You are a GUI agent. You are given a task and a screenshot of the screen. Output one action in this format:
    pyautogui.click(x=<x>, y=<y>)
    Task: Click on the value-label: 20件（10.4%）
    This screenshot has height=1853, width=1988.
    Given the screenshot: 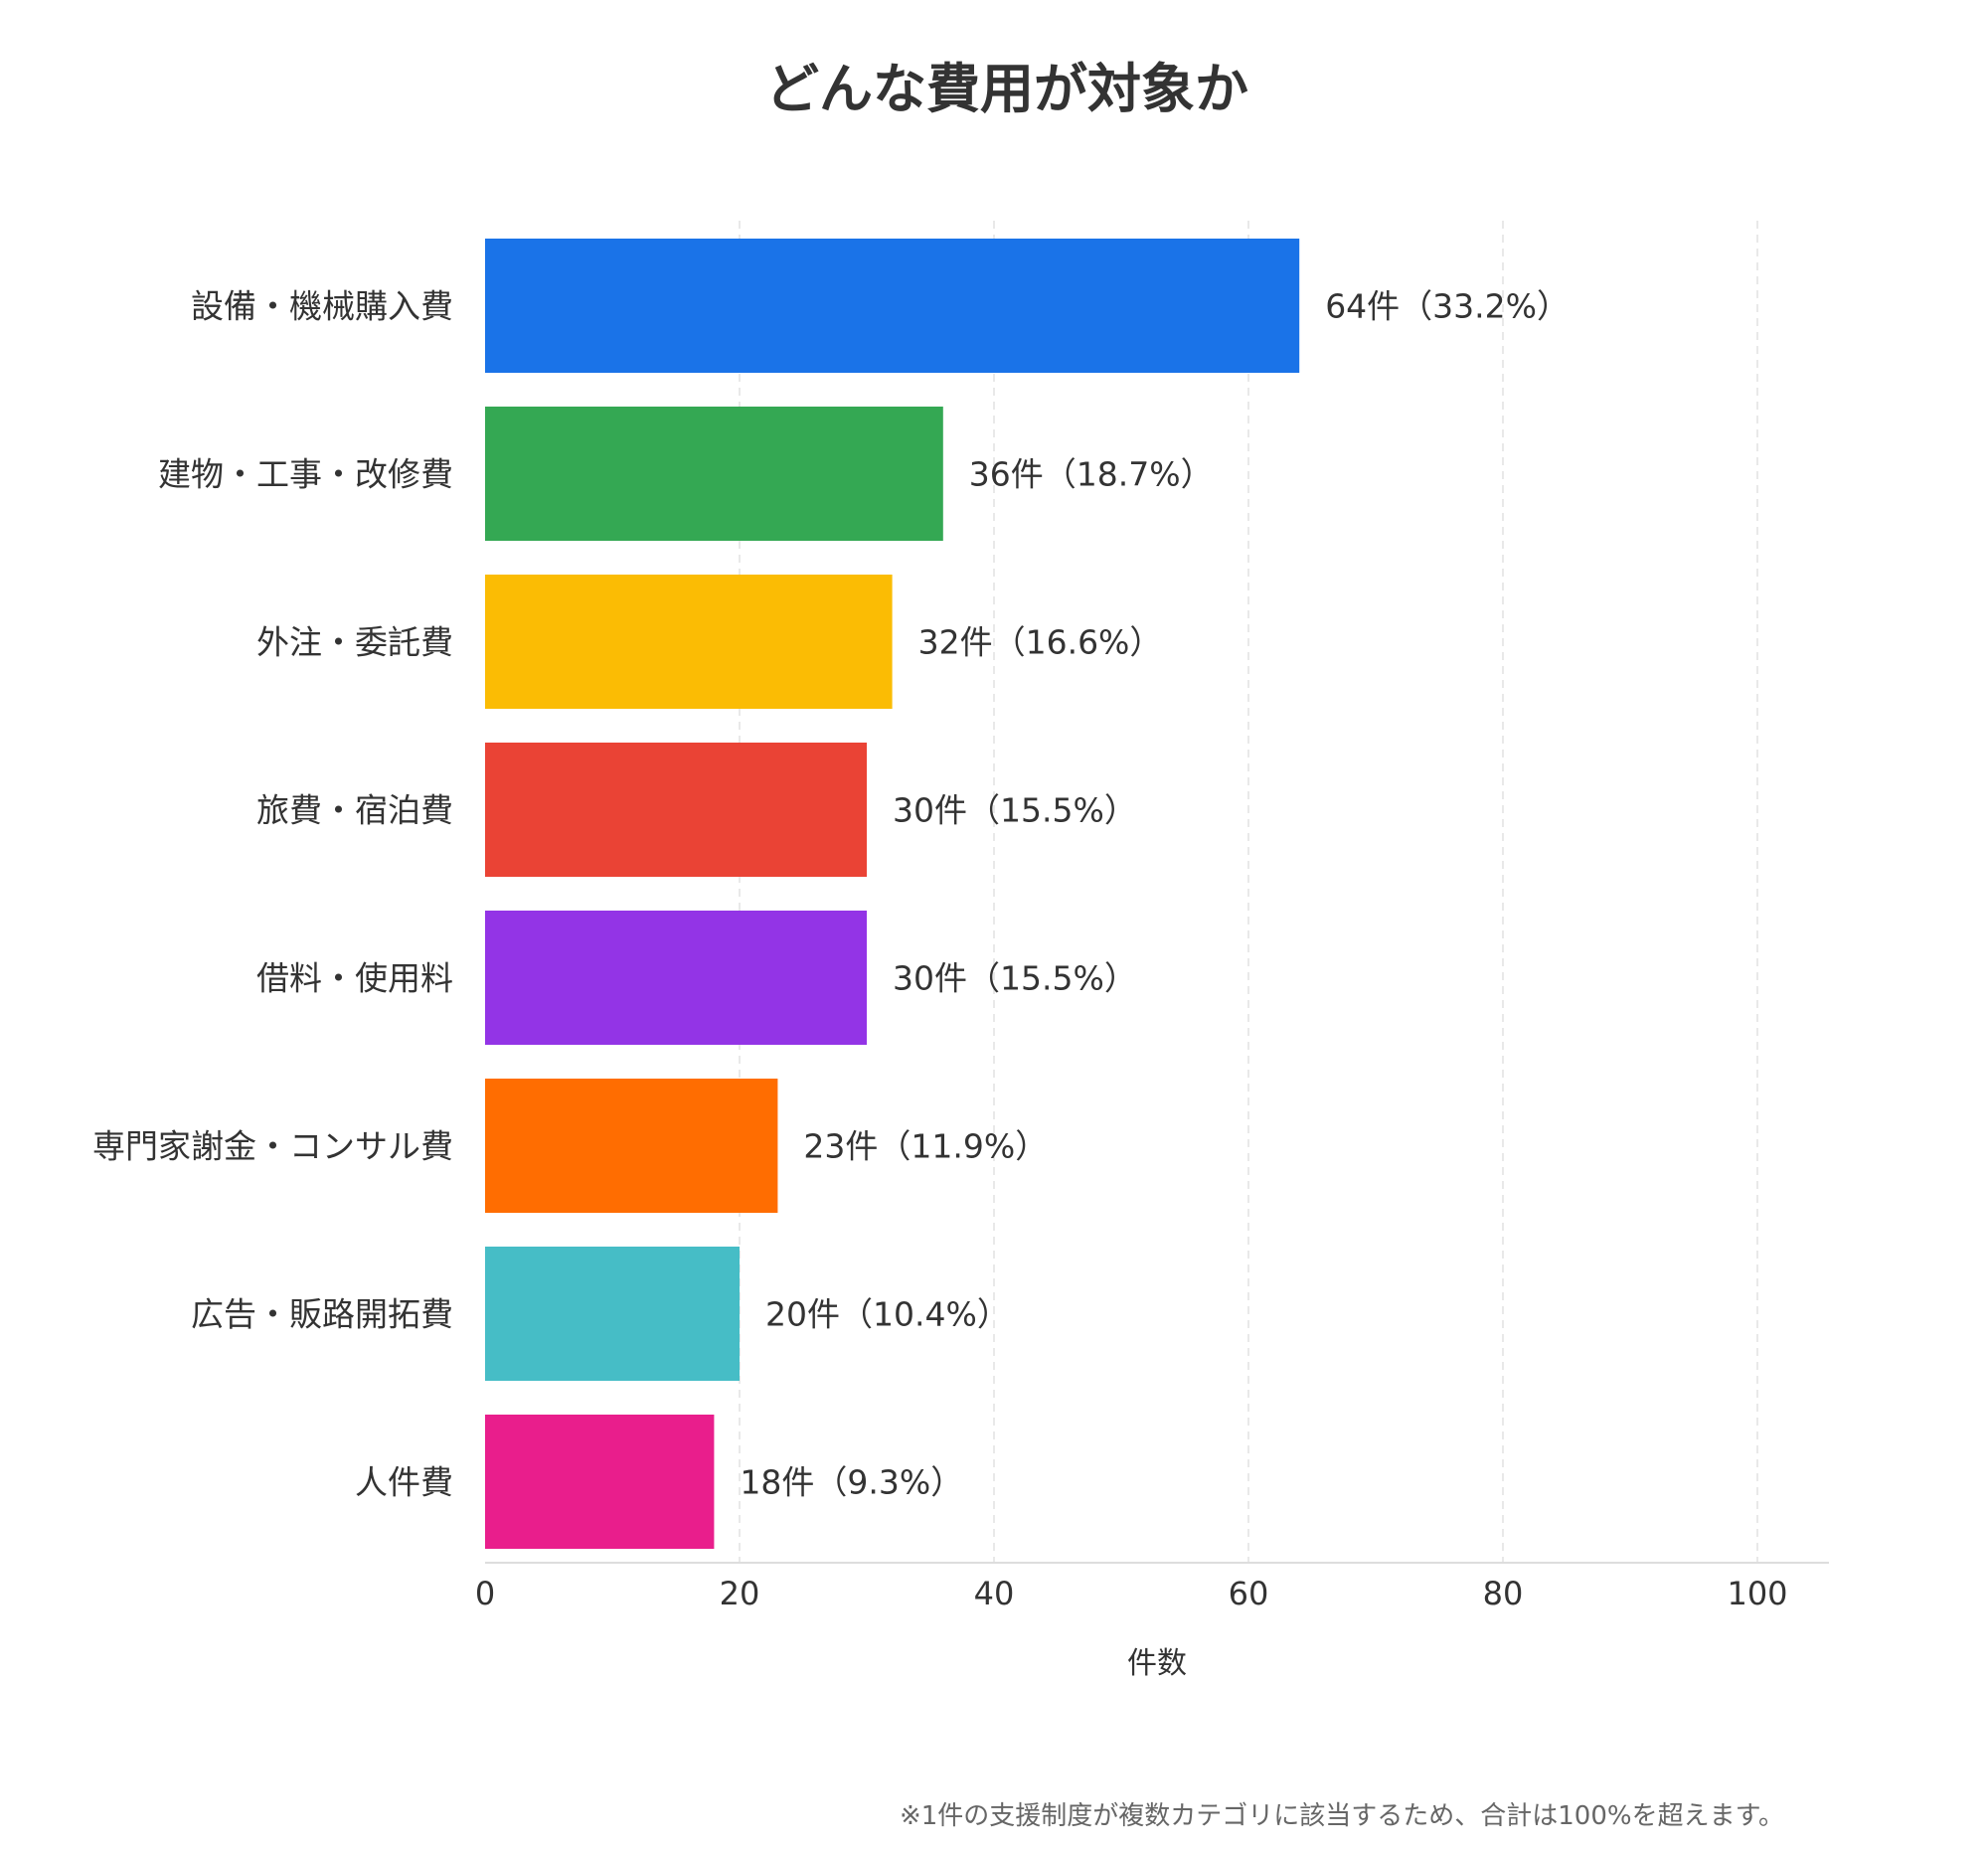 What is the action you would take?
    pyautogui.click(x=887, y=1314)
    